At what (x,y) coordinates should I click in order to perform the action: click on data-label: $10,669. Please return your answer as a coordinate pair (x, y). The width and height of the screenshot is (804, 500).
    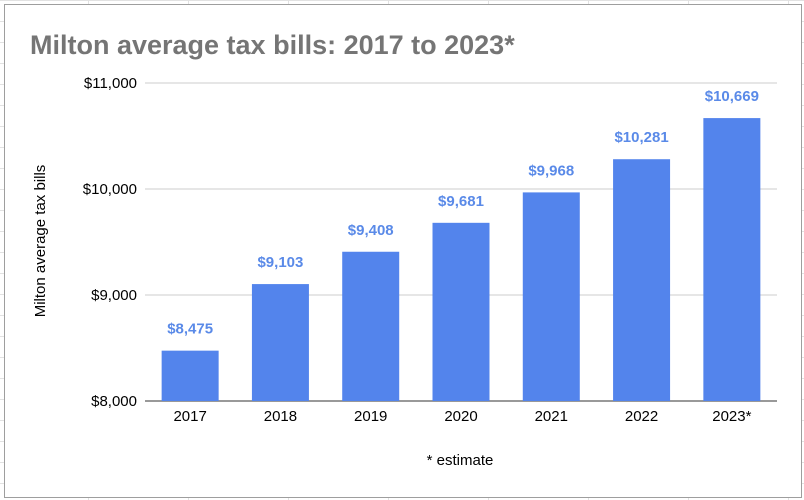
    Looking at the image, I should click on (732, 96).